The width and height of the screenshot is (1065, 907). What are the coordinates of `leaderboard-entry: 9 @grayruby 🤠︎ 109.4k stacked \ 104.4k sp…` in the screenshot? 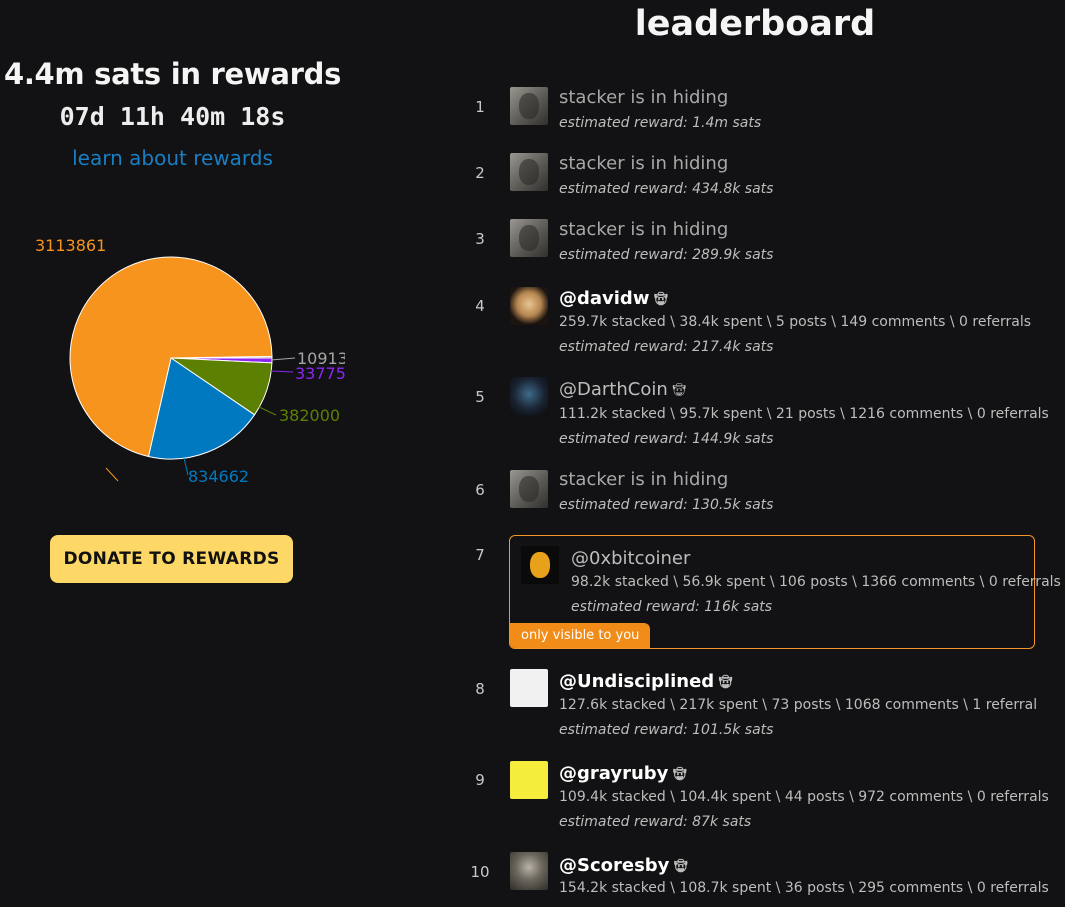 It's located at (752, 797).